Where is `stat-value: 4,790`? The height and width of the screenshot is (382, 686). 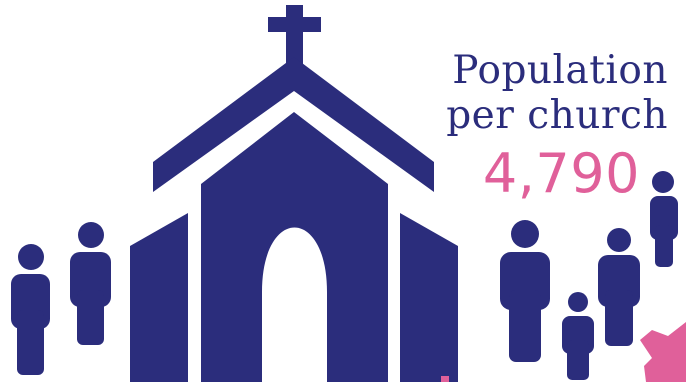
stat-value: 4,790 is located at coordinates (561, 173).